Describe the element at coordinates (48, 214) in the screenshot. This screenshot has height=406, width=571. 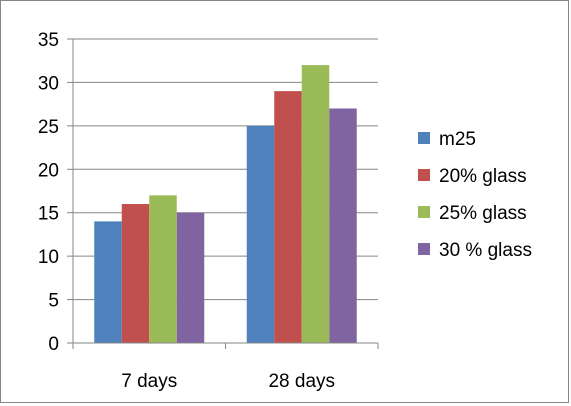
I see `y-tick-label: 15` at that location.